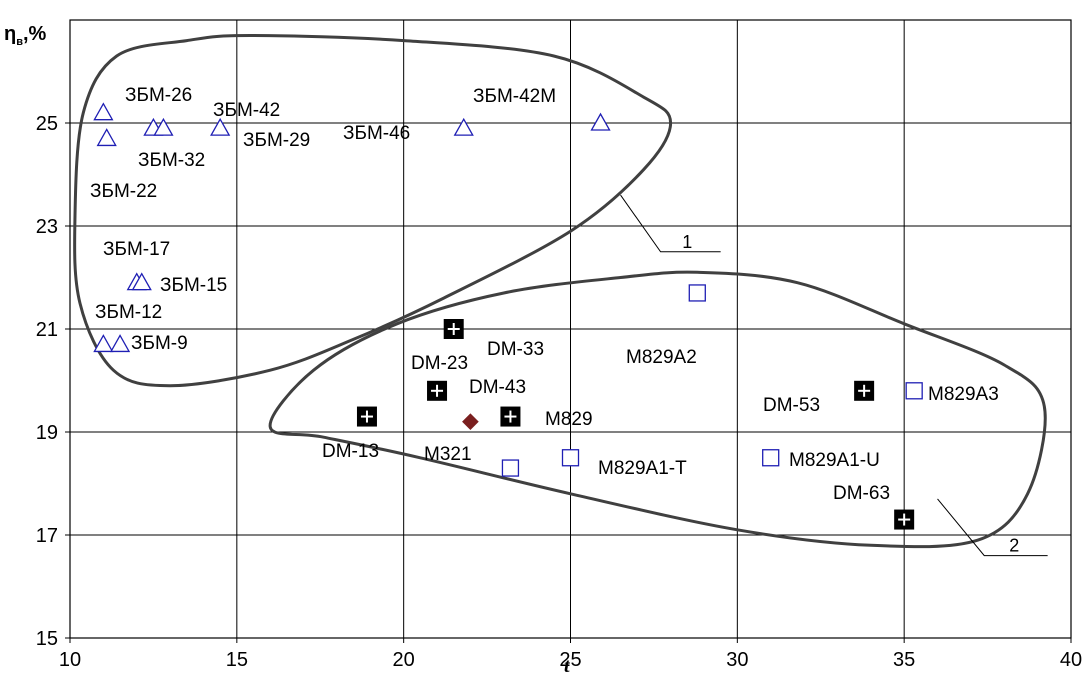 This screenshot has height=684, width=1084. What do you see at coordinates (19, 42) in the screenshot?
I see `y-axis-label-sub: в` at bounding box center [19, 42].